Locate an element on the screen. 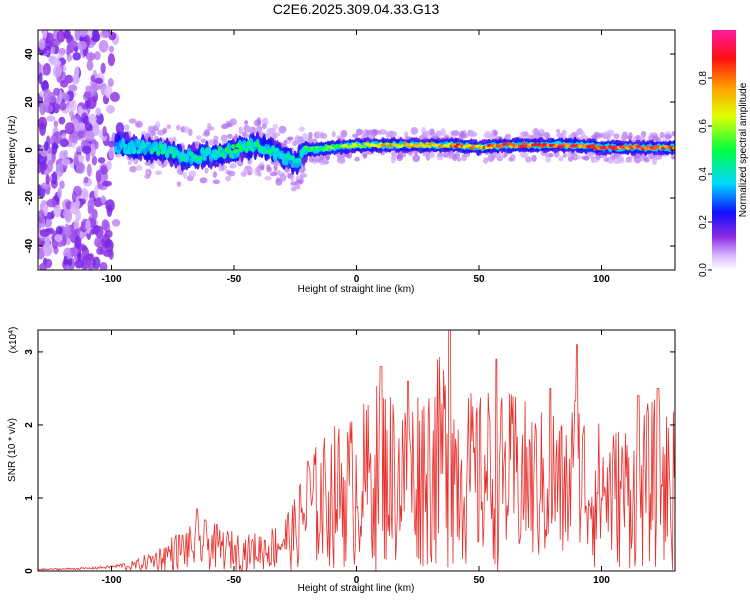  spectrogram-y-label: Frequency (Hz) is located at coordinates (12, 150).